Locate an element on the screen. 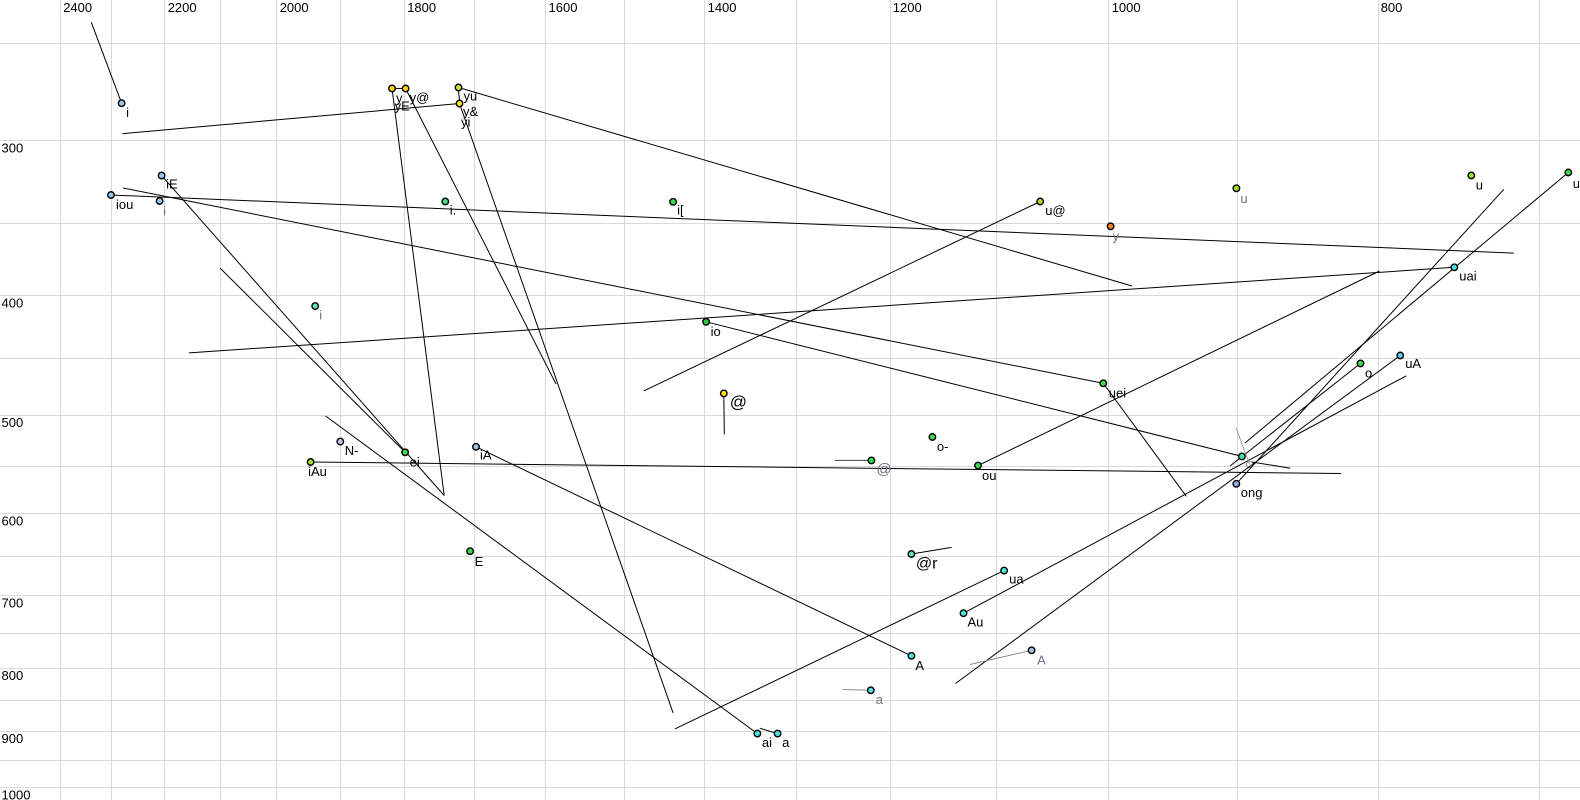  svg-text: 300 is located at coordinates (13, 148).